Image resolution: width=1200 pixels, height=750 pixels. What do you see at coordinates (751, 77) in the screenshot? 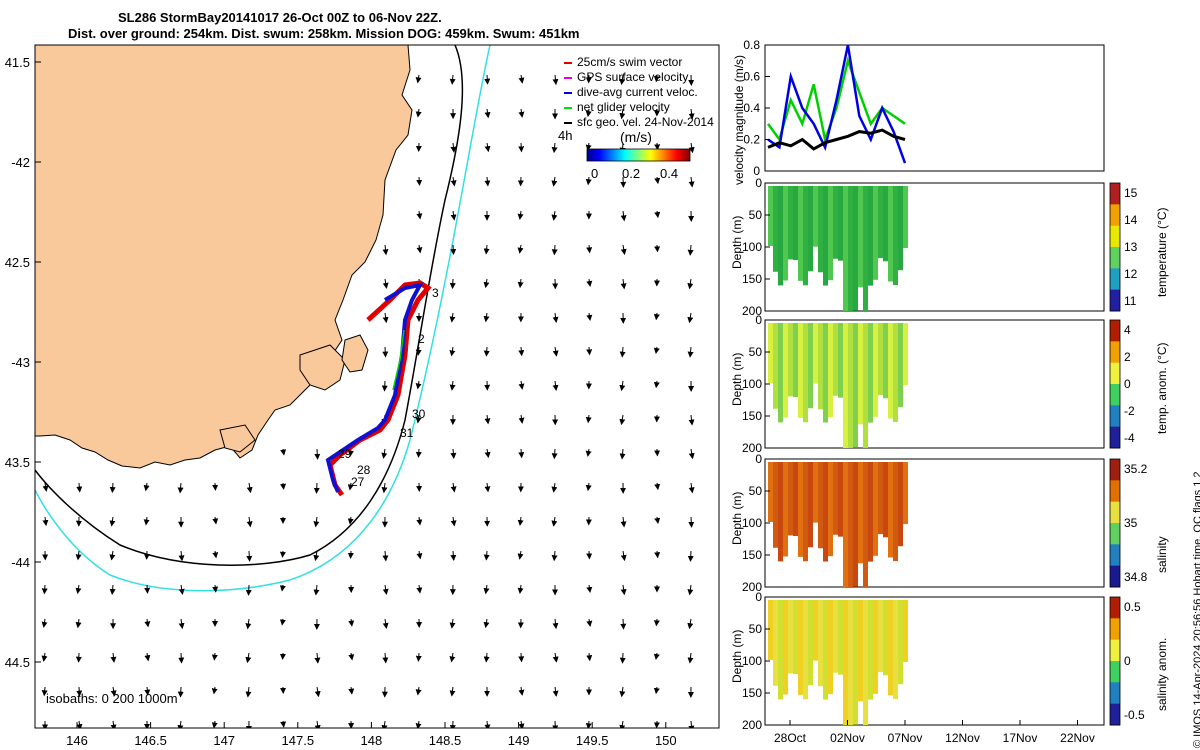
I see `velocity-ytick: 0.6` at bounding box center [751, 77].